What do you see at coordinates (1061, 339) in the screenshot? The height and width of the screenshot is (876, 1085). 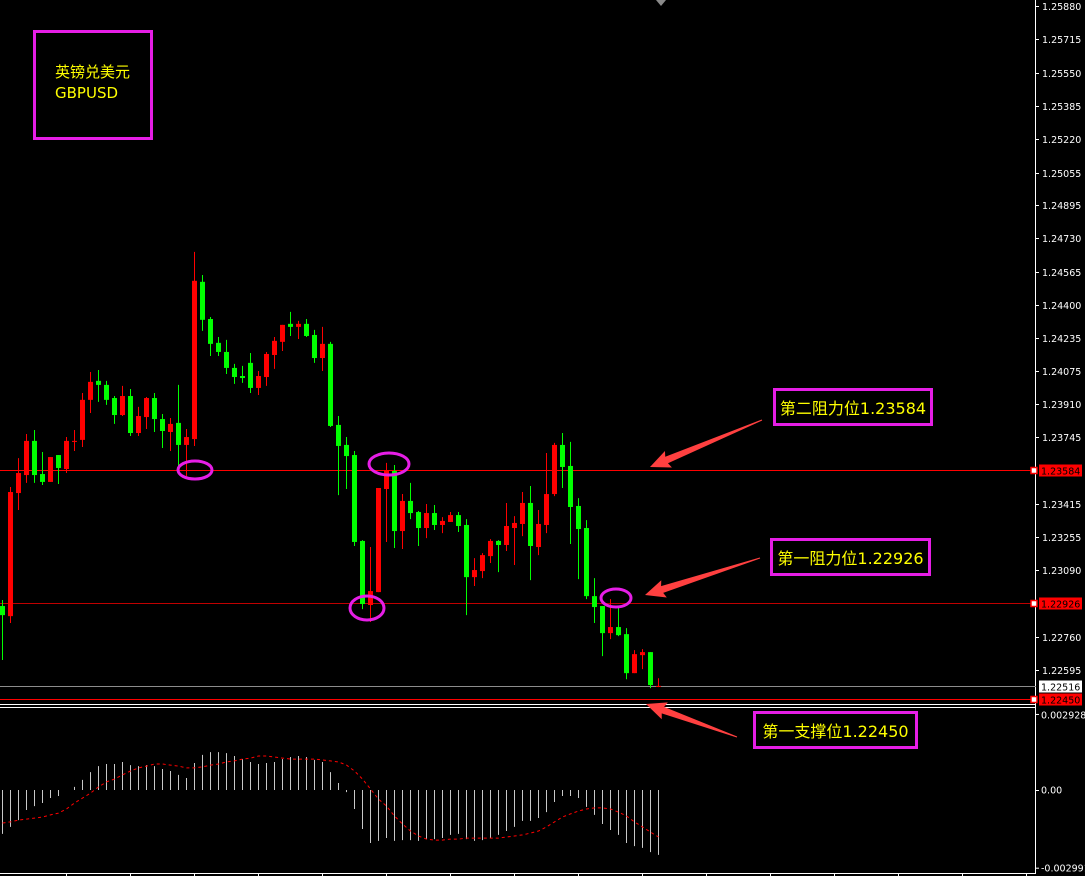 I see `price-tick-label: 1.24235` at bounding box center [1061, 339].